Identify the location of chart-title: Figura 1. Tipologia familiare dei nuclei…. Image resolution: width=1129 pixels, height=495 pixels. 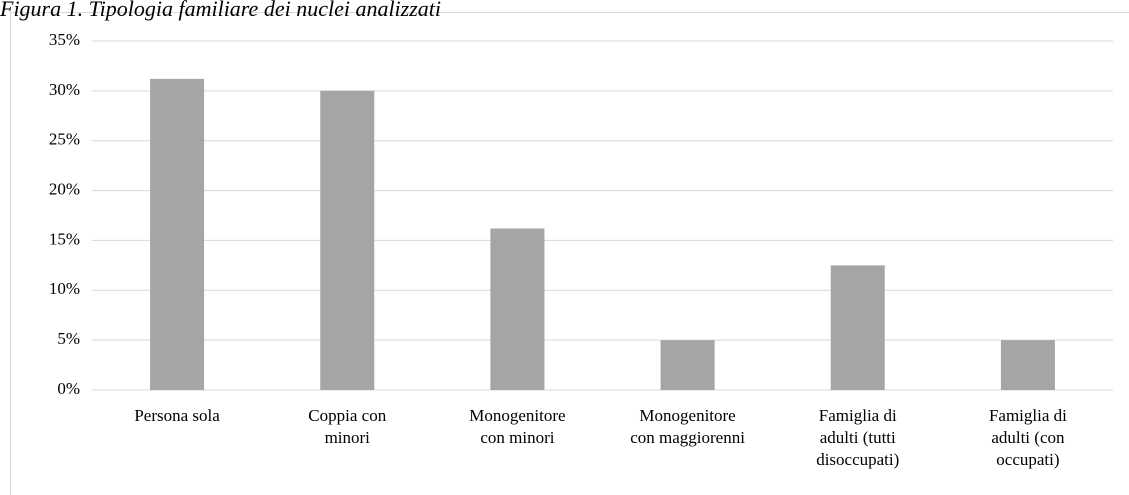
(220, 10).